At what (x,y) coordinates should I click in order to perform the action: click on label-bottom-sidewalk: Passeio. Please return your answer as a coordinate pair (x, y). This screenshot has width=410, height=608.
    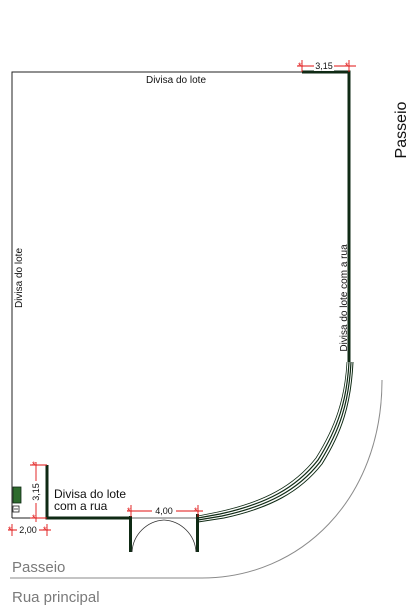
    Looking at the image, I should click on (38, 567).